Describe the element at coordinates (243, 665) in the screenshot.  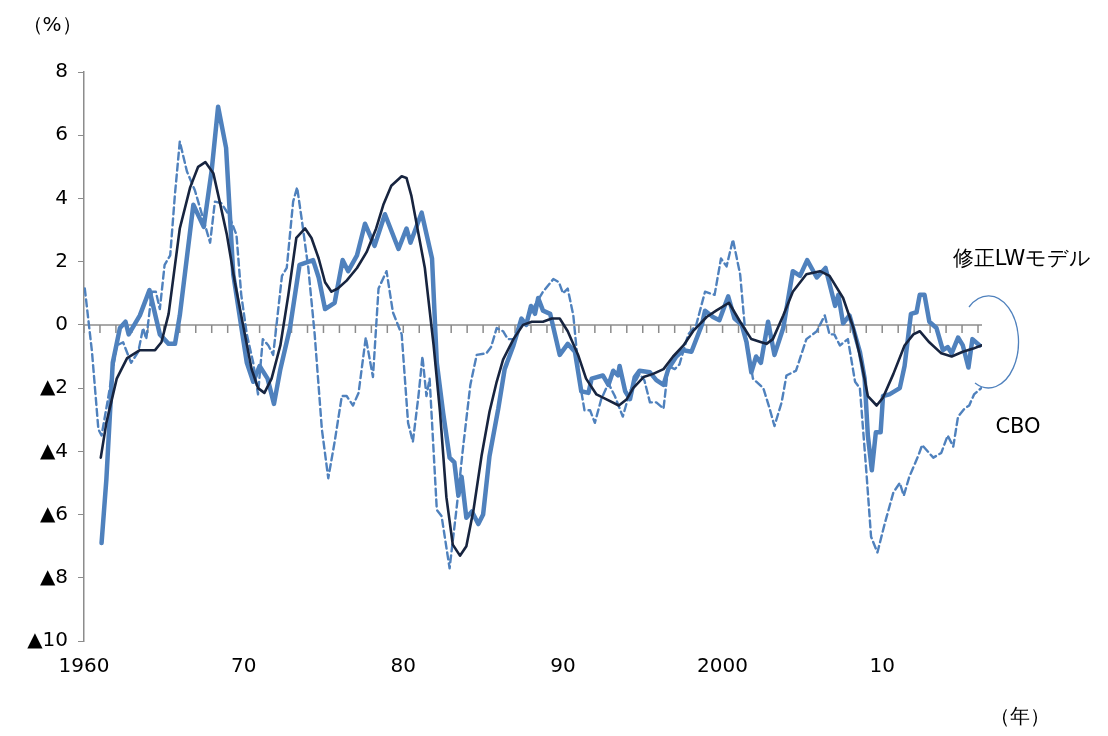
I see `x-tick-label: 70` at that location.